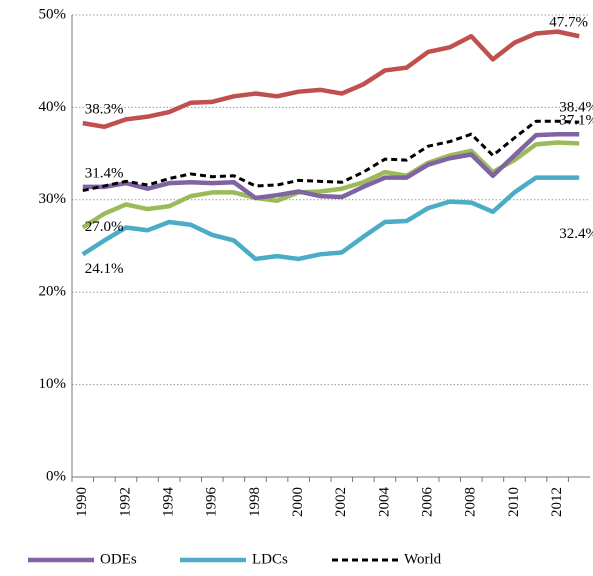 The image size is (593, 576). Describe the element at coordinates (576, 108) in the screenshot. I see `data-label: 38.4%` at that location.